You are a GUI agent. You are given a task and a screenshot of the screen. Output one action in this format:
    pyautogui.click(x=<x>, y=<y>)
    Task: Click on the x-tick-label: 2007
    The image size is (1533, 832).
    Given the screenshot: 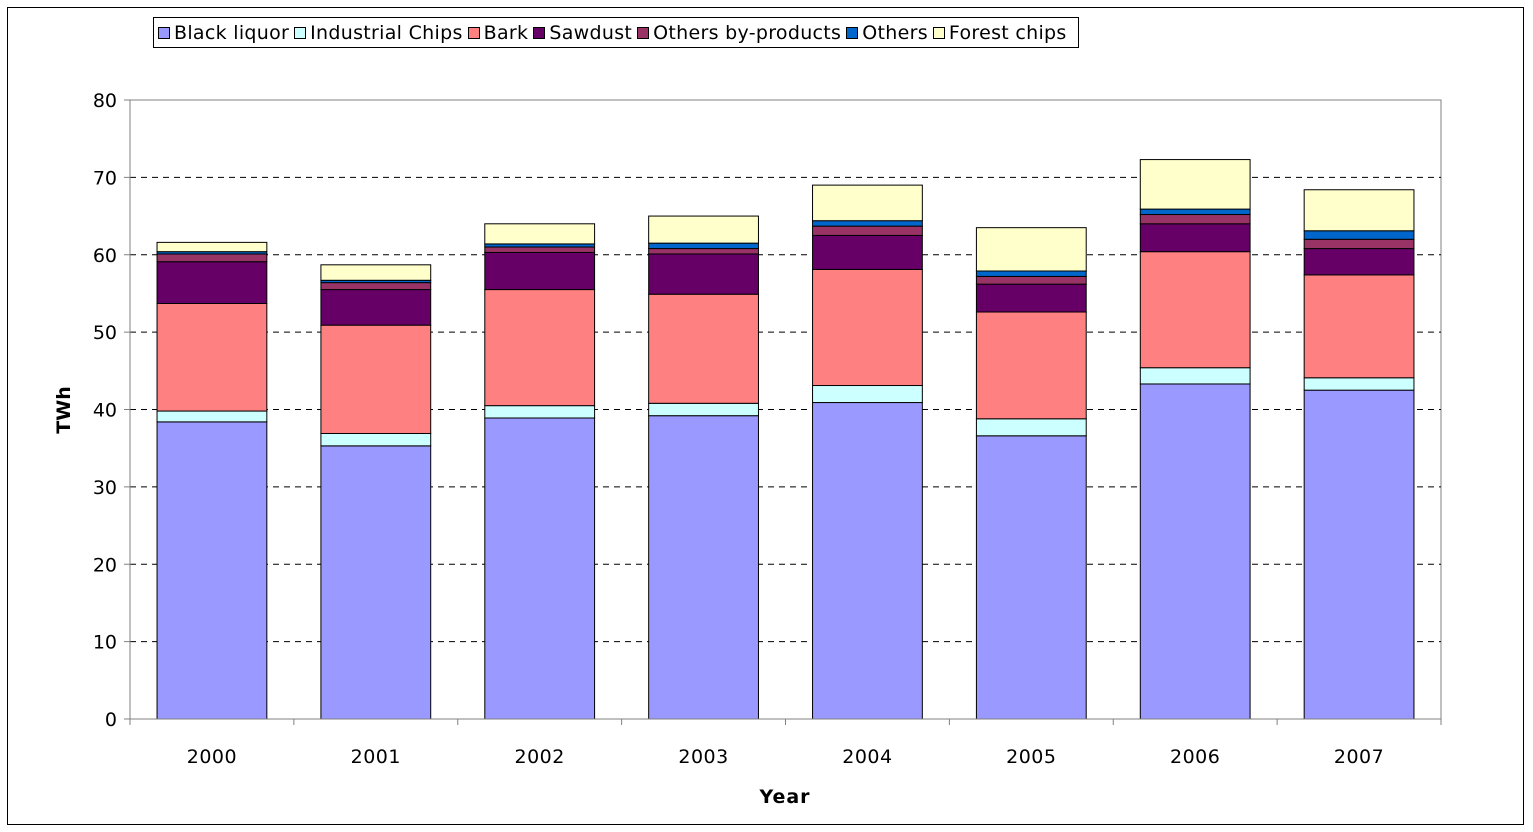 What is the action you would take?
    pyautogui.click(x=1359, y=757)
    